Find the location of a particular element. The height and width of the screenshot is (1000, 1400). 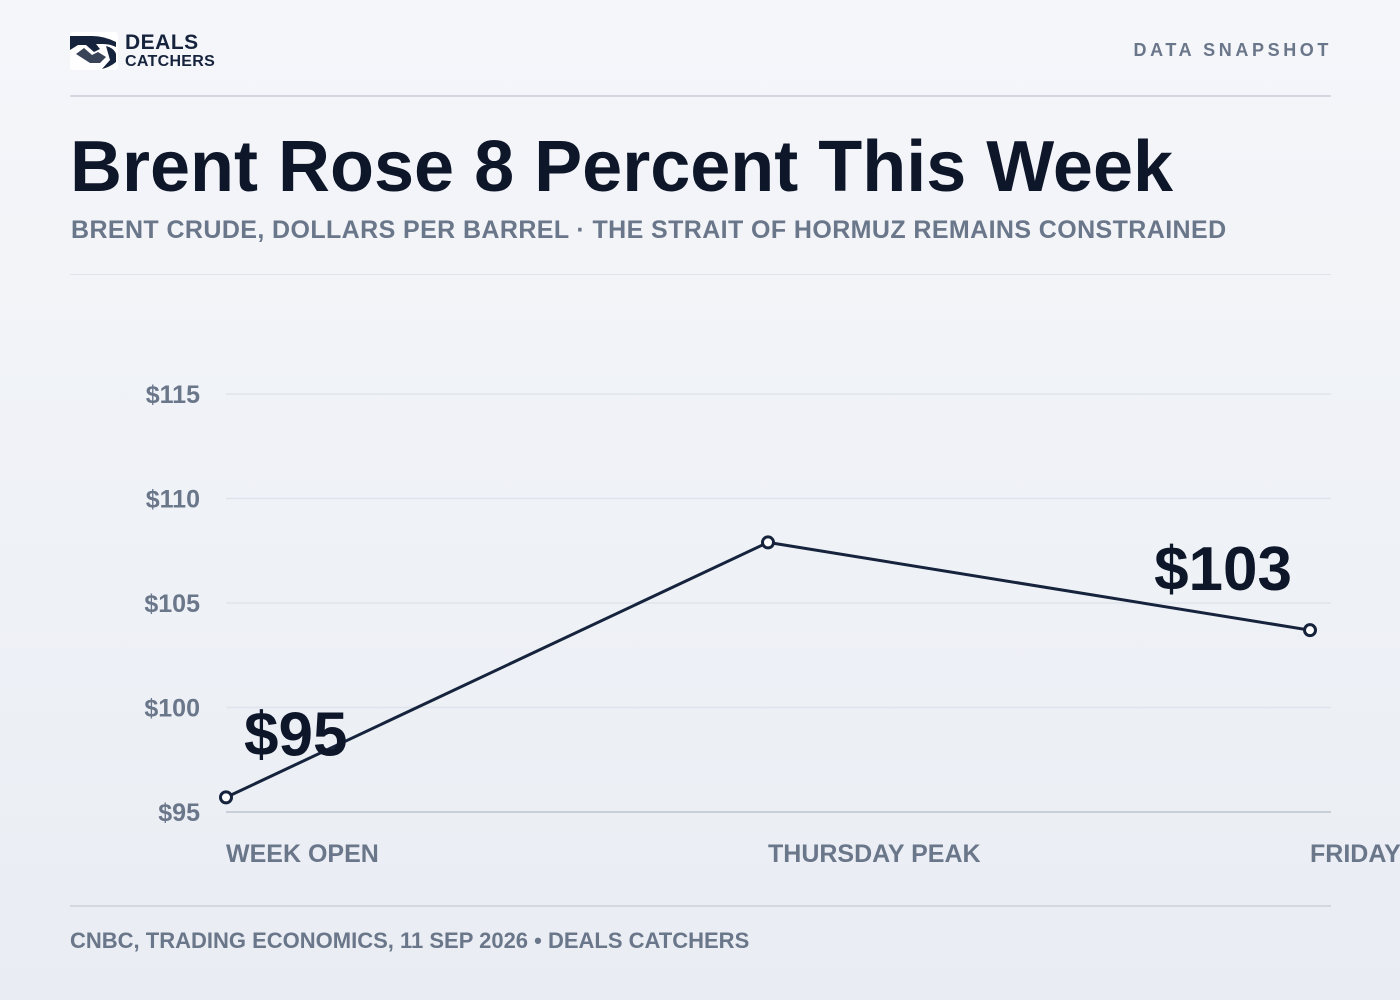

page-title: Brent Rose 8 Percent This Week is located at coordinates (622, 167).